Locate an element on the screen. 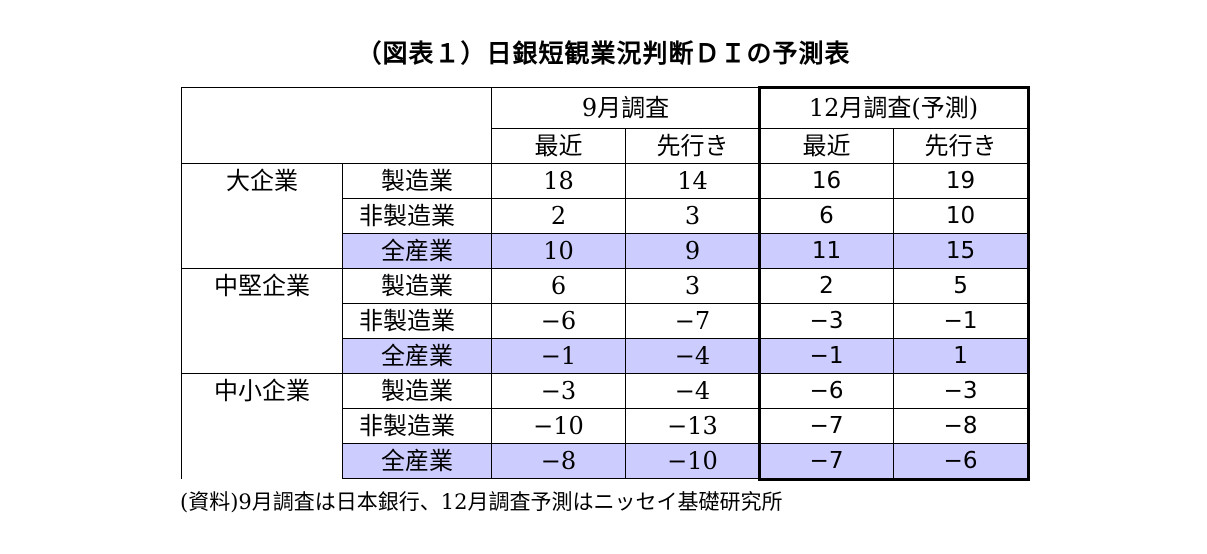  dec-forecast-value: 10 is located at coordinates (960, 216).